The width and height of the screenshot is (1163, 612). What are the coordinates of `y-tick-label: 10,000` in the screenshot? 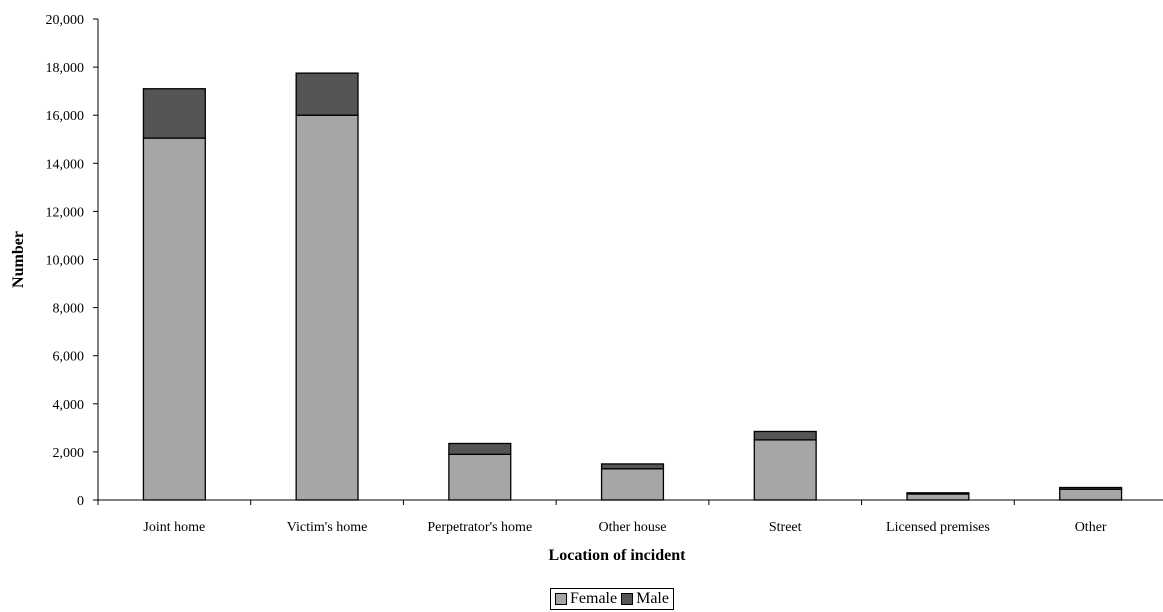 It's located at (65, 261).